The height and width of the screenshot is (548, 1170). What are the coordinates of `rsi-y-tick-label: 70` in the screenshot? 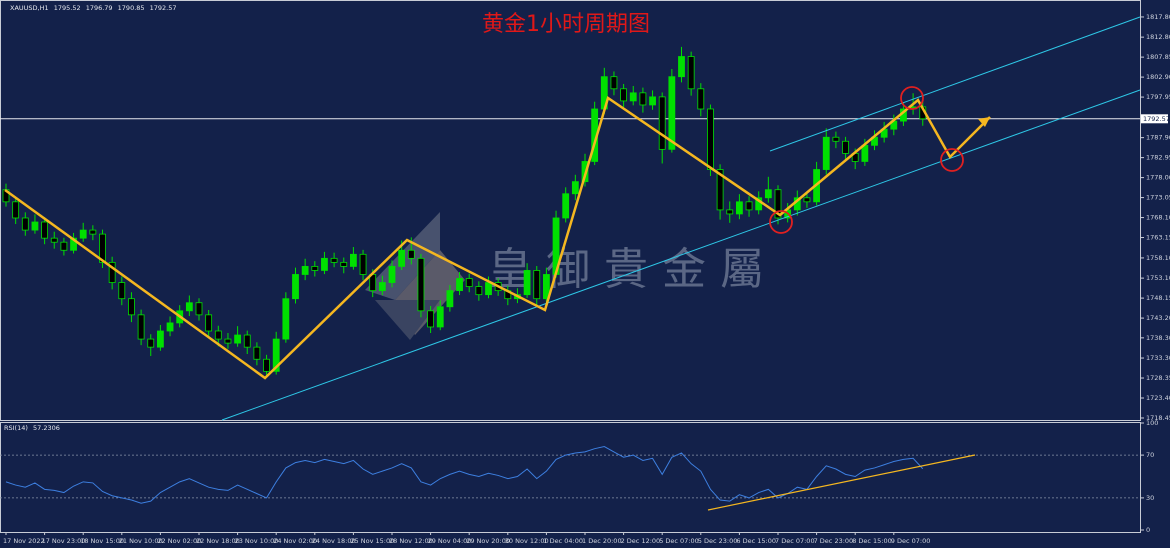 It's located at (1150, 455).